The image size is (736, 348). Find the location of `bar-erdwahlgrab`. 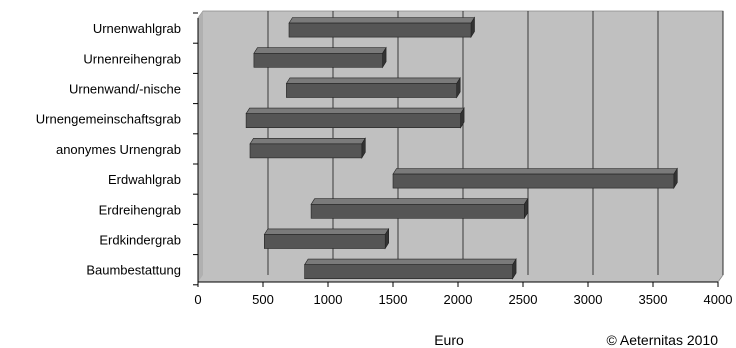

bar-erdwahlgrab is located at coordinates (535, 178).